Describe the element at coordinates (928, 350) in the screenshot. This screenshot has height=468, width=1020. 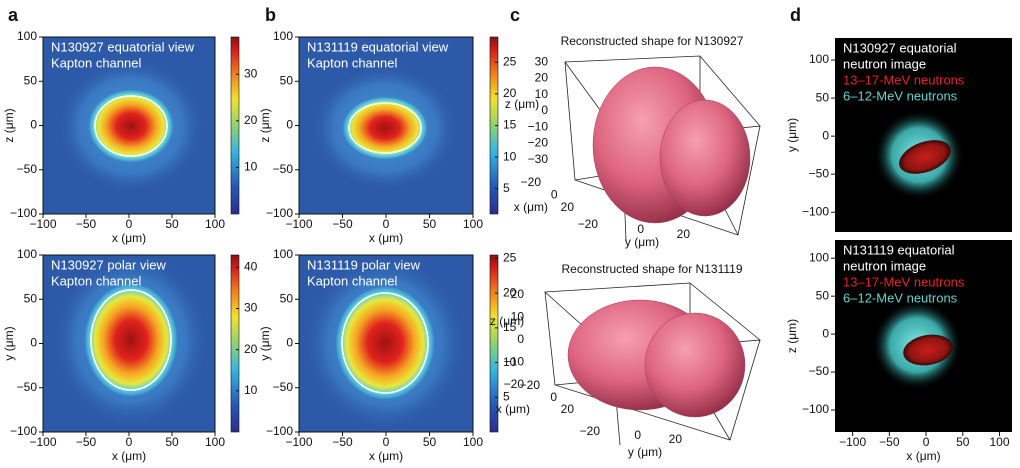
I see `high-energy-image` at that location.